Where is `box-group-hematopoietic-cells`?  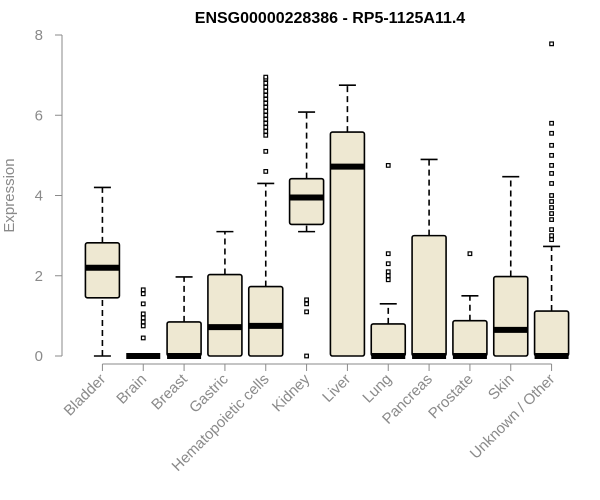 box-group-hematopoietic-cells is located at coordinates (265, 215).